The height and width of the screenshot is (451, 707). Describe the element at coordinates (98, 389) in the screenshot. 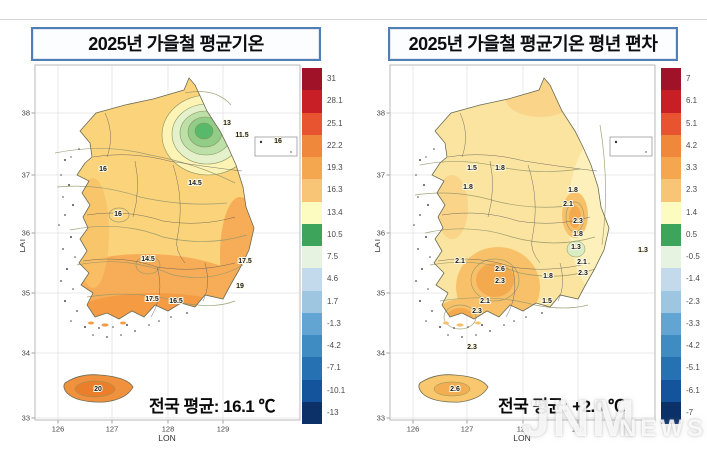

I see `contour-label: 20` at that location.